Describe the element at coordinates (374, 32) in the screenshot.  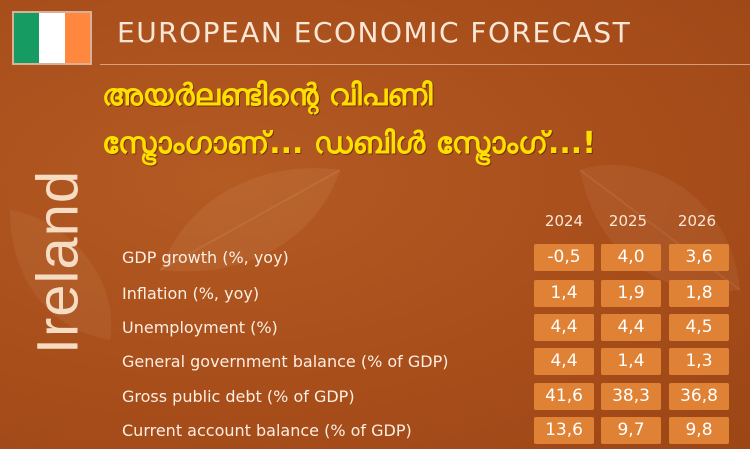
I see `header-title: EUROPEAN ECONOMIC FORECAST` at that location.